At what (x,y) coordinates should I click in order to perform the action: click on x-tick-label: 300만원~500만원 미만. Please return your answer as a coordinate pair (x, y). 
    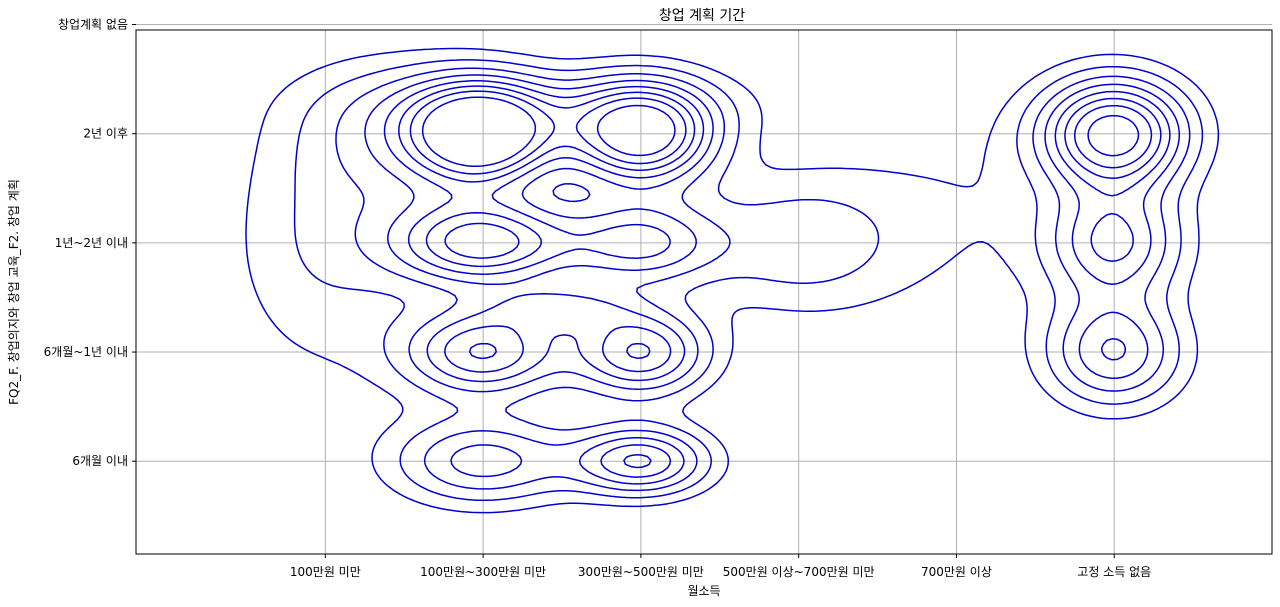
    Looking at the image, I should click on (641, 572).